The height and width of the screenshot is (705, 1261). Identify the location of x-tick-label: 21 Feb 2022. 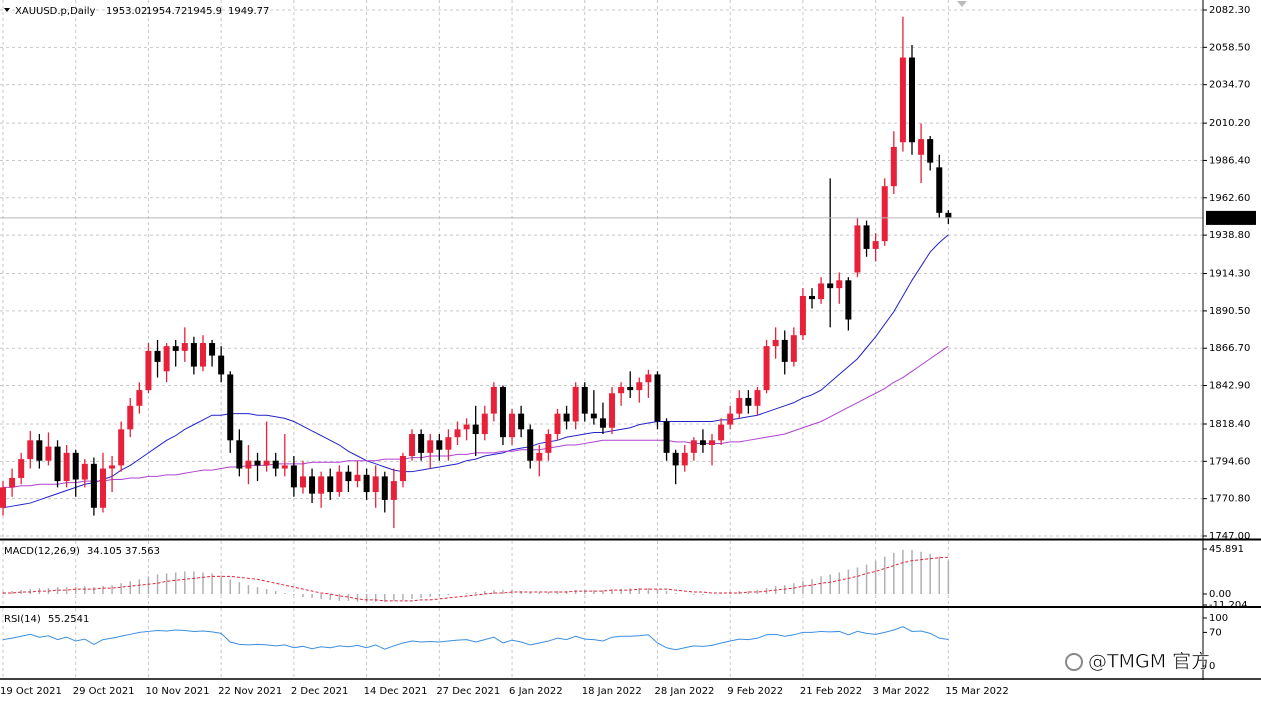
(831, 691).